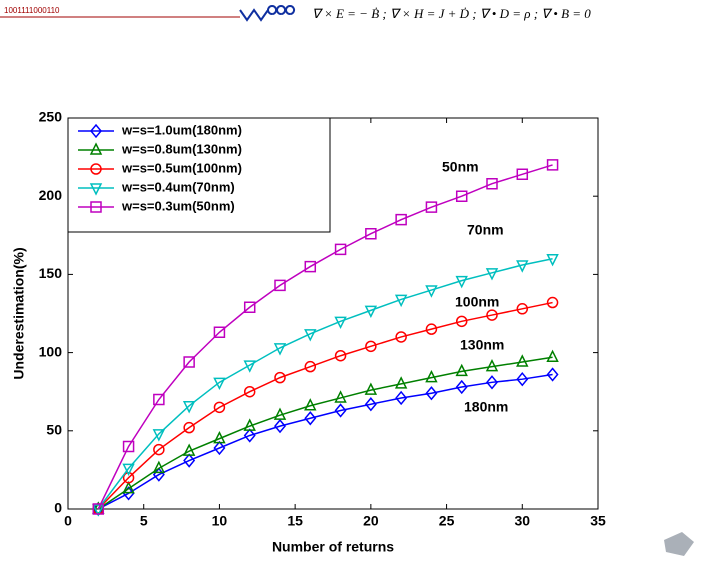 Image resolution: width=712 pixels, height=562 pixels. Describe the element at coordinates (178, 186) in the screenshot. I see `legend-label: w=s=0.4um(70nm)` at that location.